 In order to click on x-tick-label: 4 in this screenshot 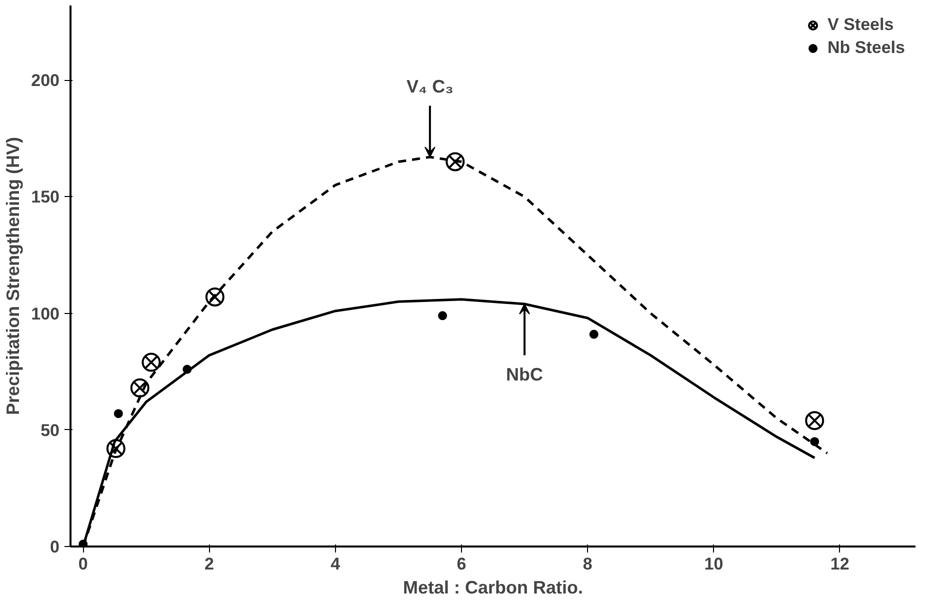, I will do `click(335, 564)`.